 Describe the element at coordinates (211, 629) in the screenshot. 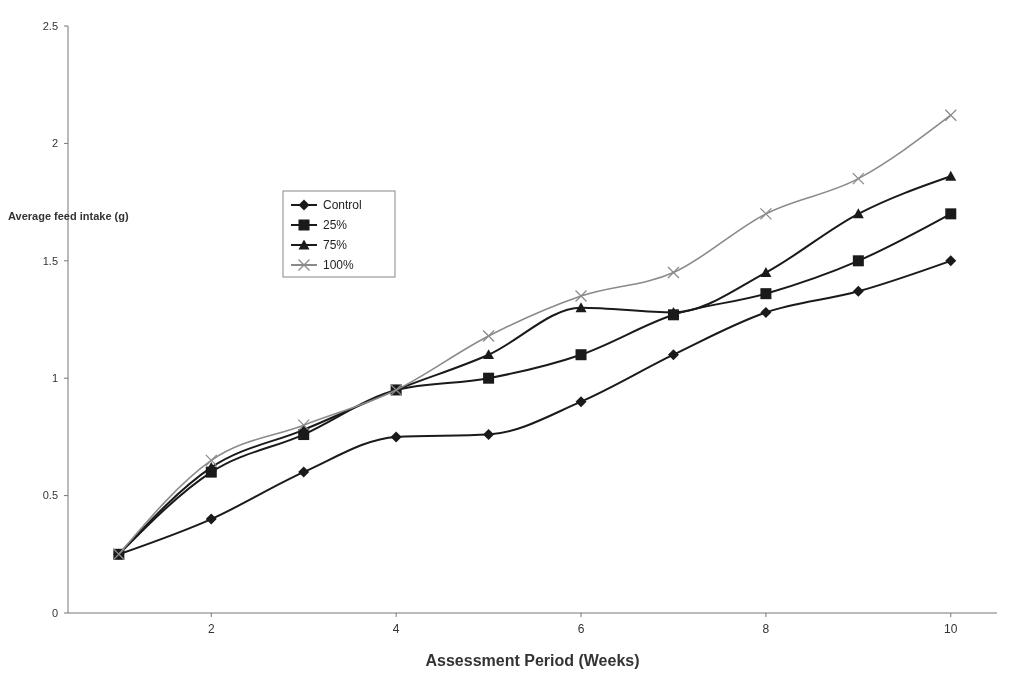

I see `x-tick-label: 2` at that location.